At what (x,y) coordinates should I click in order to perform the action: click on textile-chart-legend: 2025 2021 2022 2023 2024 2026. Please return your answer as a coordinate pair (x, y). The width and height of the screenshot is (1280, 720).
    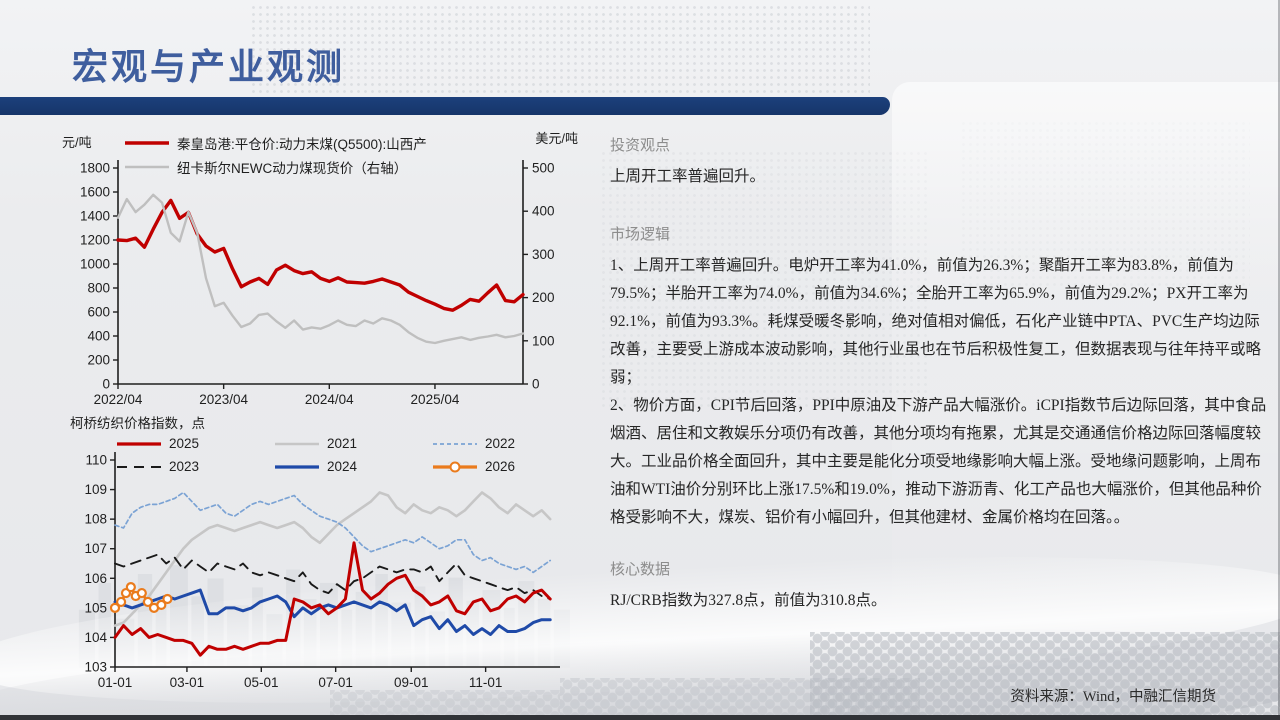
    Looking at the image, I should click on (353, 455).